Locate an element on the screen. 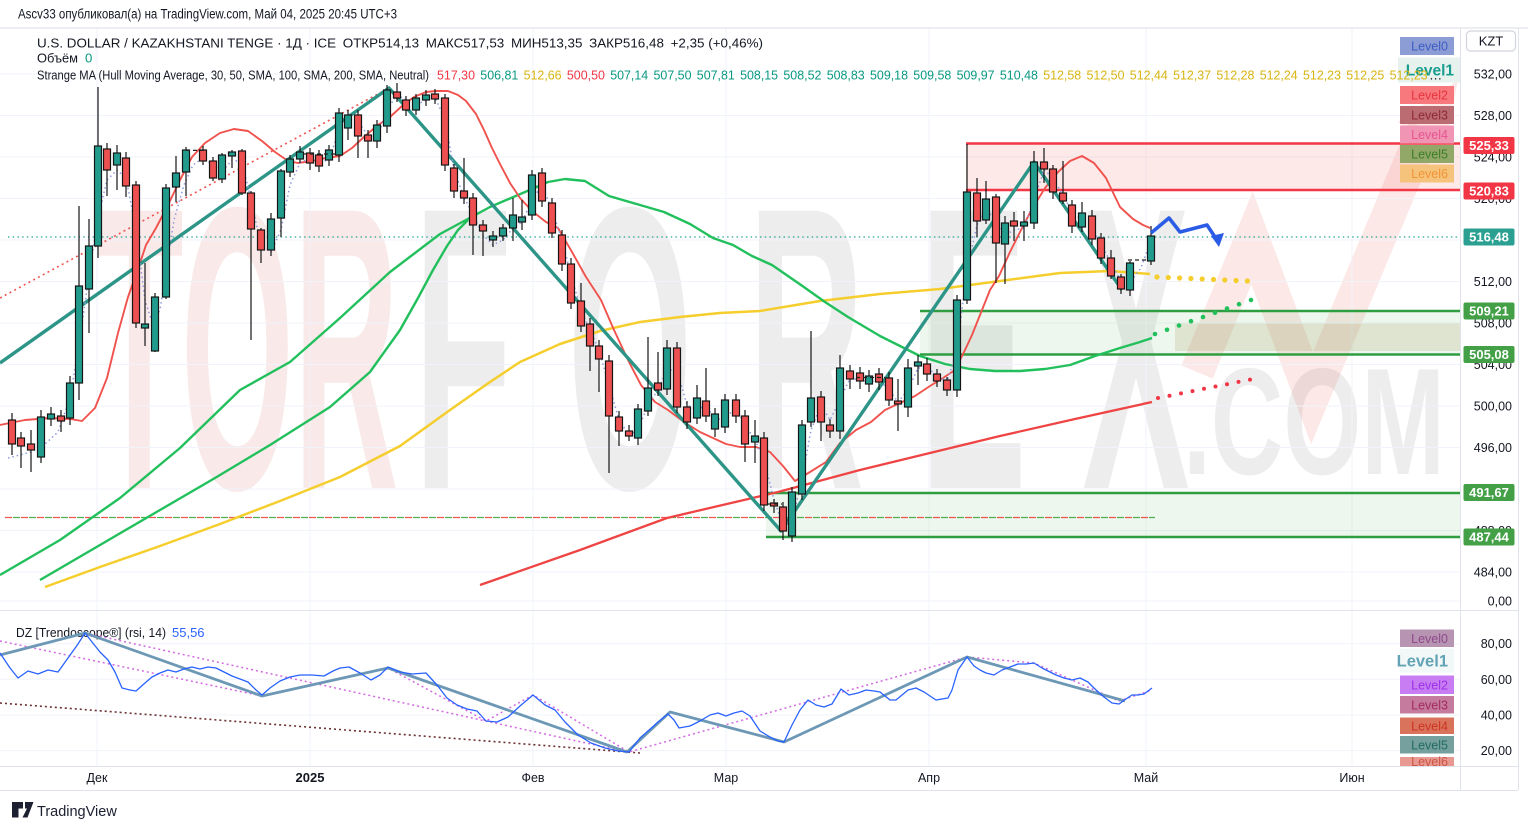 The width and height of the screenshot is (1528, 827). svg-text: 506,81 is located at coordinates (499, 75).